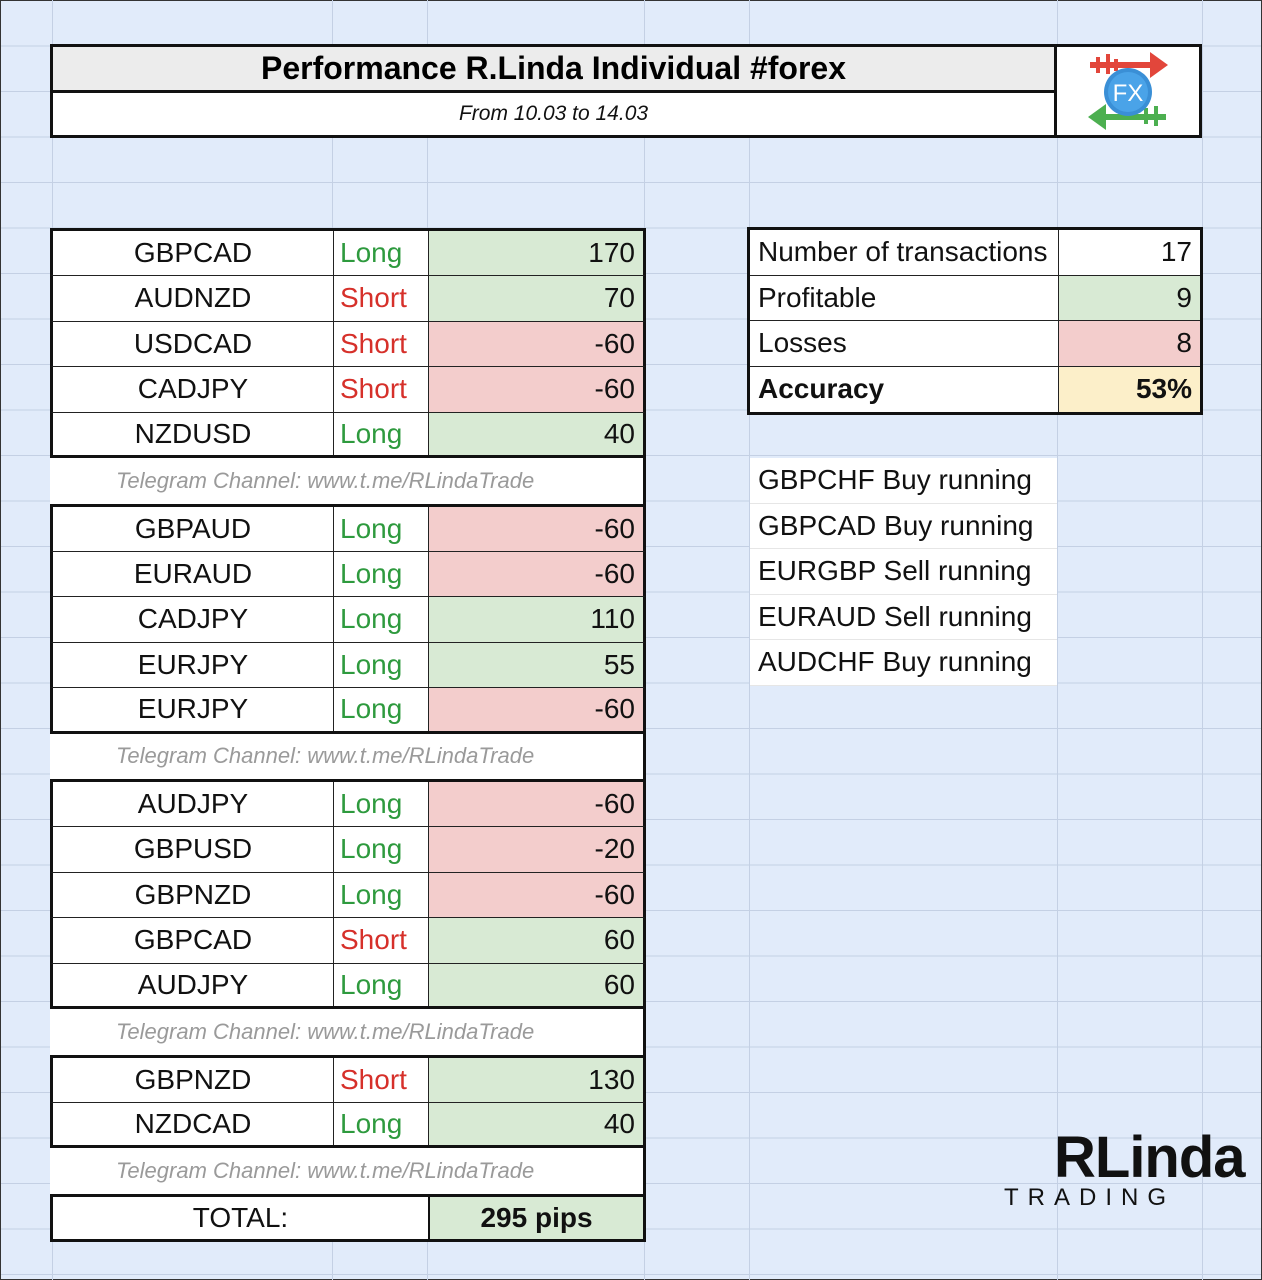 The width and height of the screenshot is (1262, 1280). Describe the element at coordinates (821, 389) in the screenshot. I see `accuracy-label: Accuracy` at that location.